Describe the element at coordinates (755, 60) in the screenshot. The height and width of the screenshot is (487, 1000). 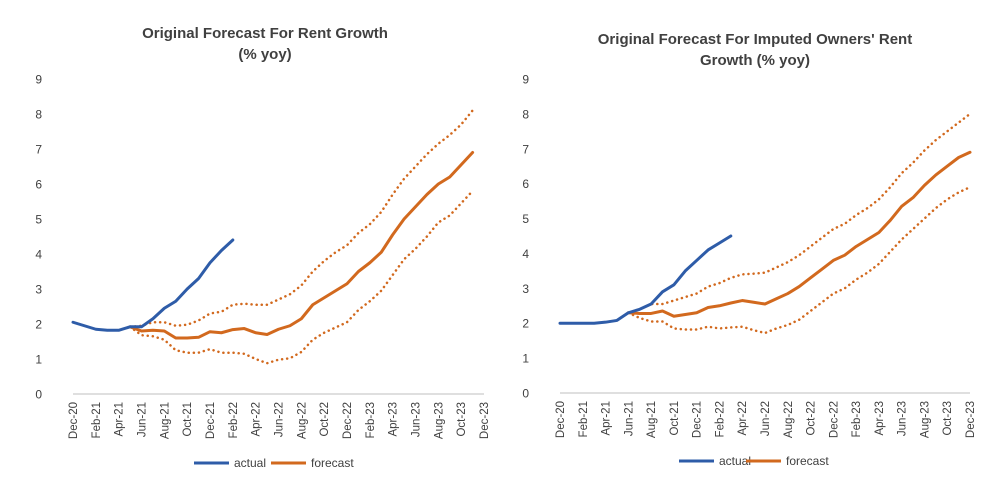
I see `chart-title-line-2: Growth (% yoy)` at that location.